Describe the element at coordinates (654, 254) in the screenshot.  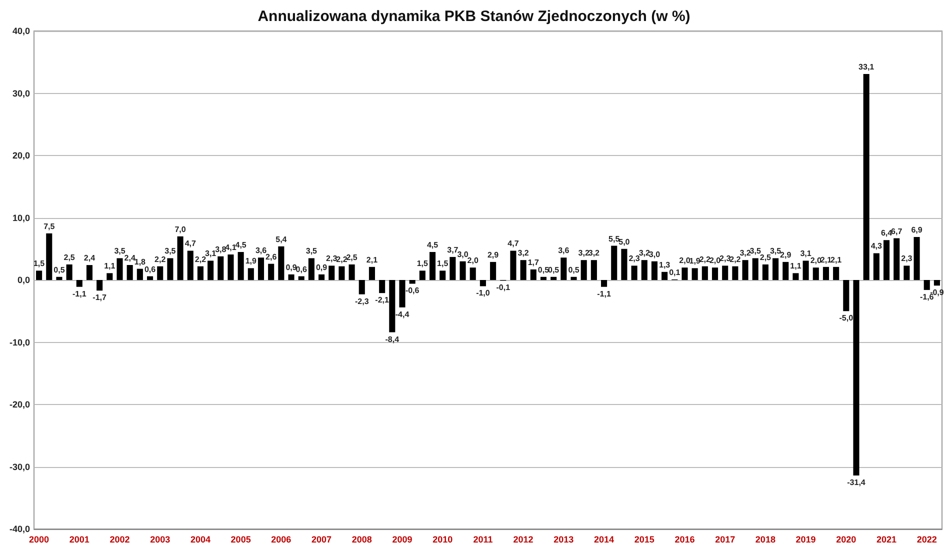
I see `data-label: 3,0` at that location.